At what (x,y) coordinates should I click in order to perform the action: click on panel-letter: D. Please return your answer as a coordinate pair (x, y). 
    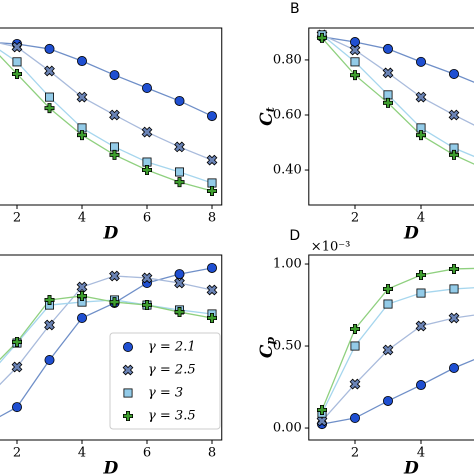
    Looking at the image, I should click on (294, 236).